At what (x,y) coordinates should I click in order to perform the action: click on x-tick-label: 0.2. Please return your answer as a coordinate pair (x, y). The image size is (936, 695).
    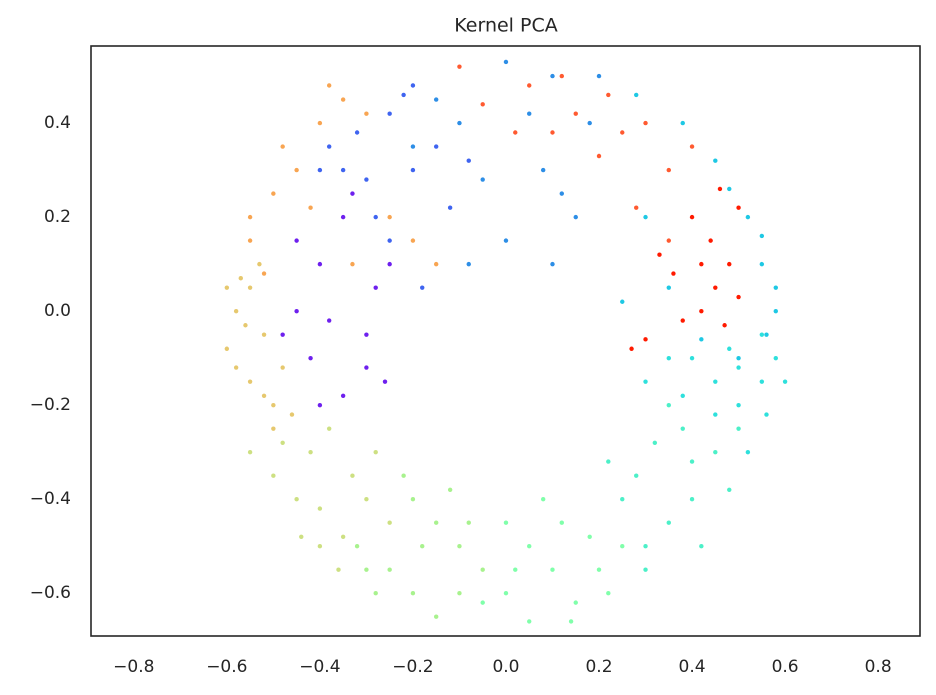
    Looking at the image, I should click on (598, 667).